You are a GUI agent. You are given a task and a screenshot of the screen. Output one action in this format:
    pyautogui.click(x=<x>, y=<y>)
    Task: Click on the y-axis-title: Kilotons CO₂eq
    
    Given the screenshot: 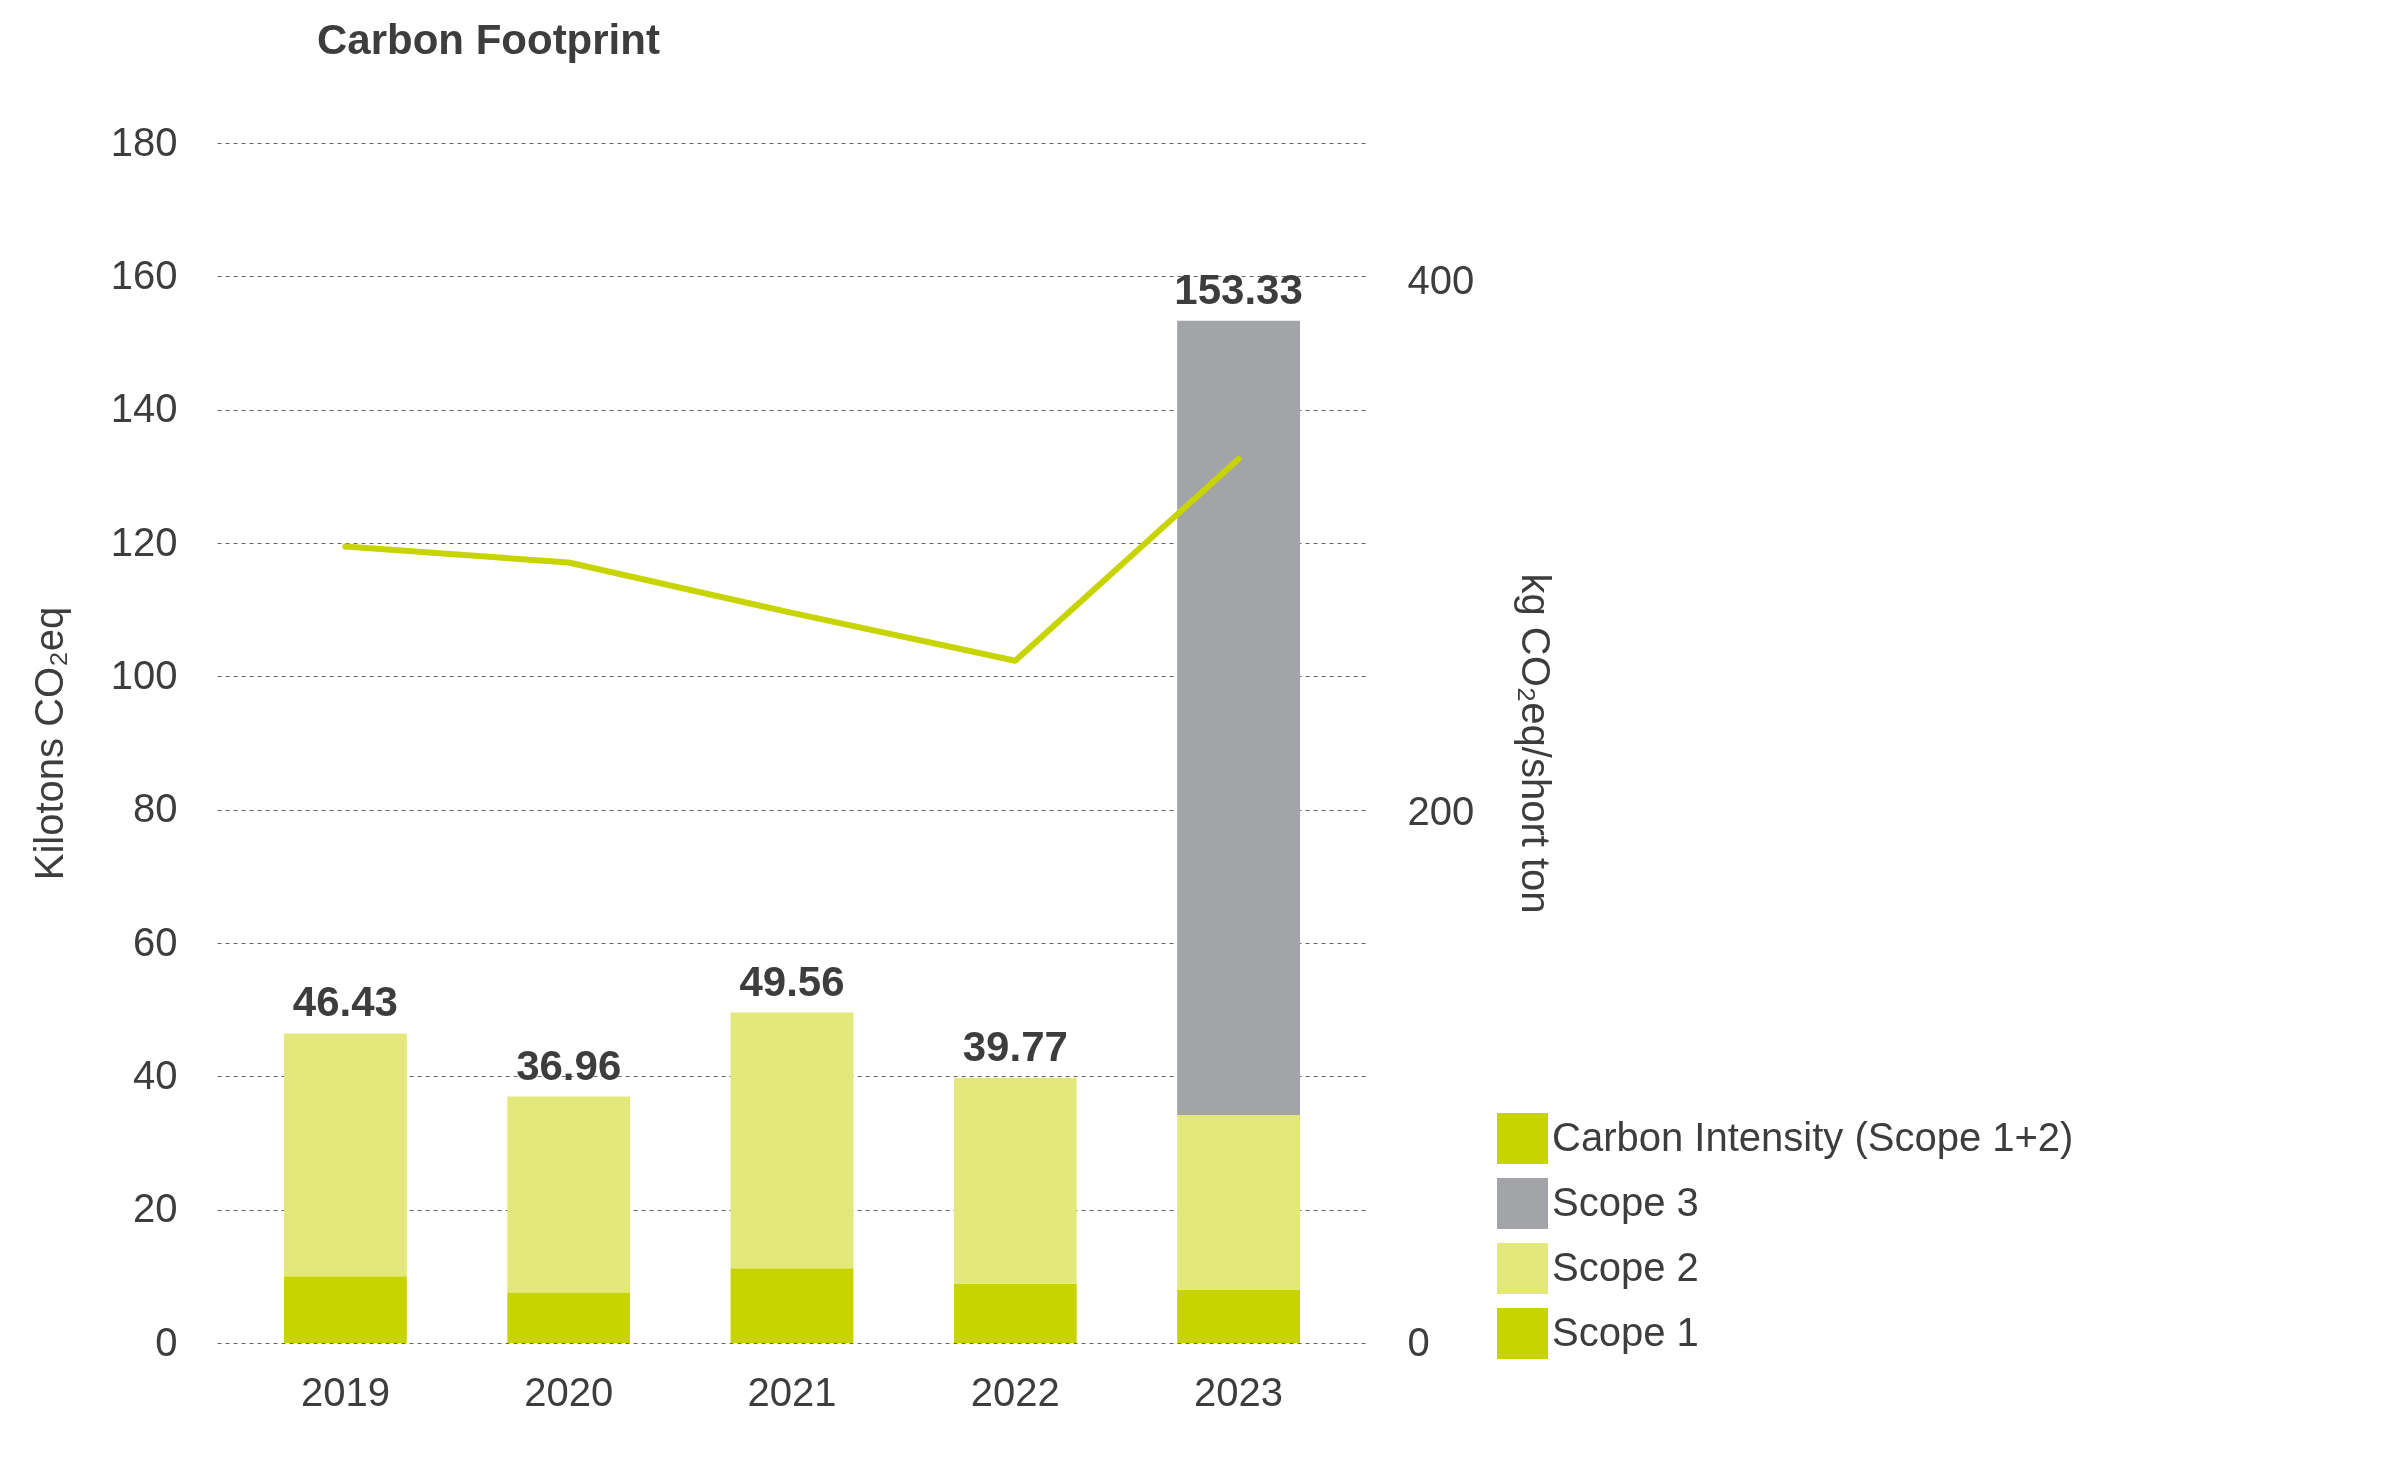 What is the action you would take?
    pyautogui.click(x=48, y=743)
    